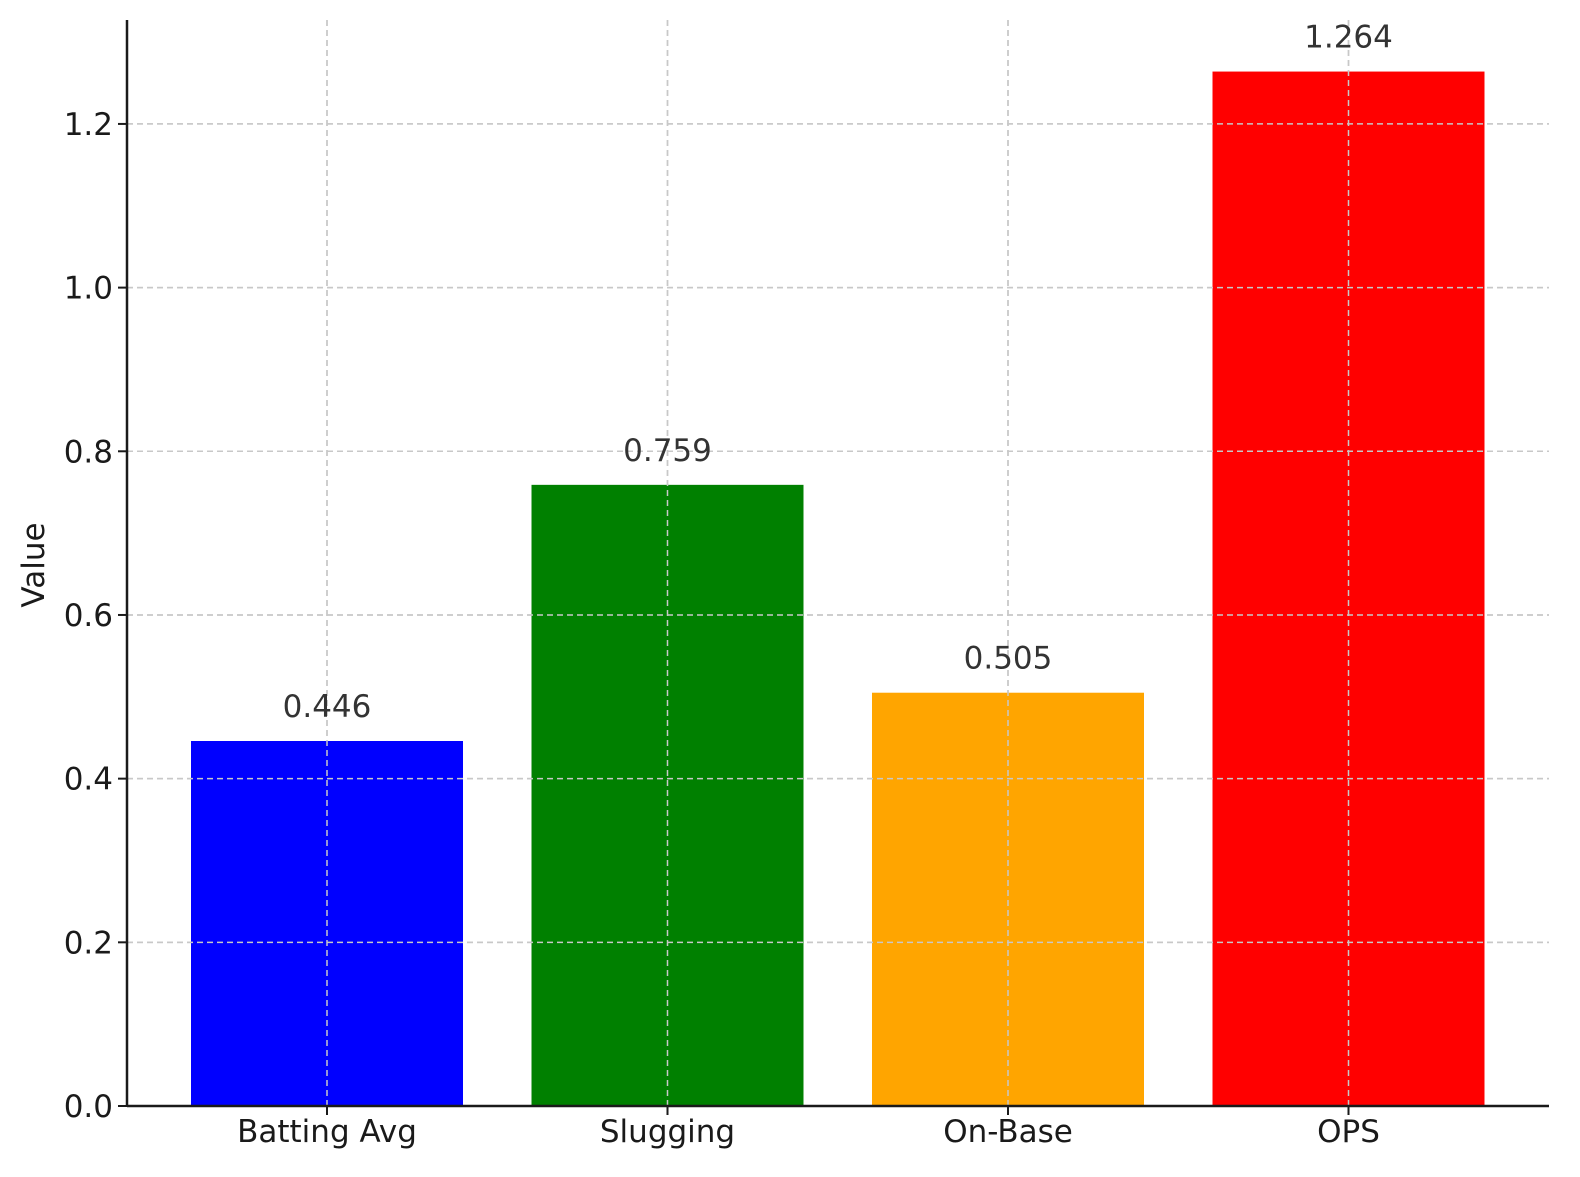 Image resolution: width=1580 pixels, height=1177 pixels. I want to click on bar-value-label: 0.446, so click(327, 707).